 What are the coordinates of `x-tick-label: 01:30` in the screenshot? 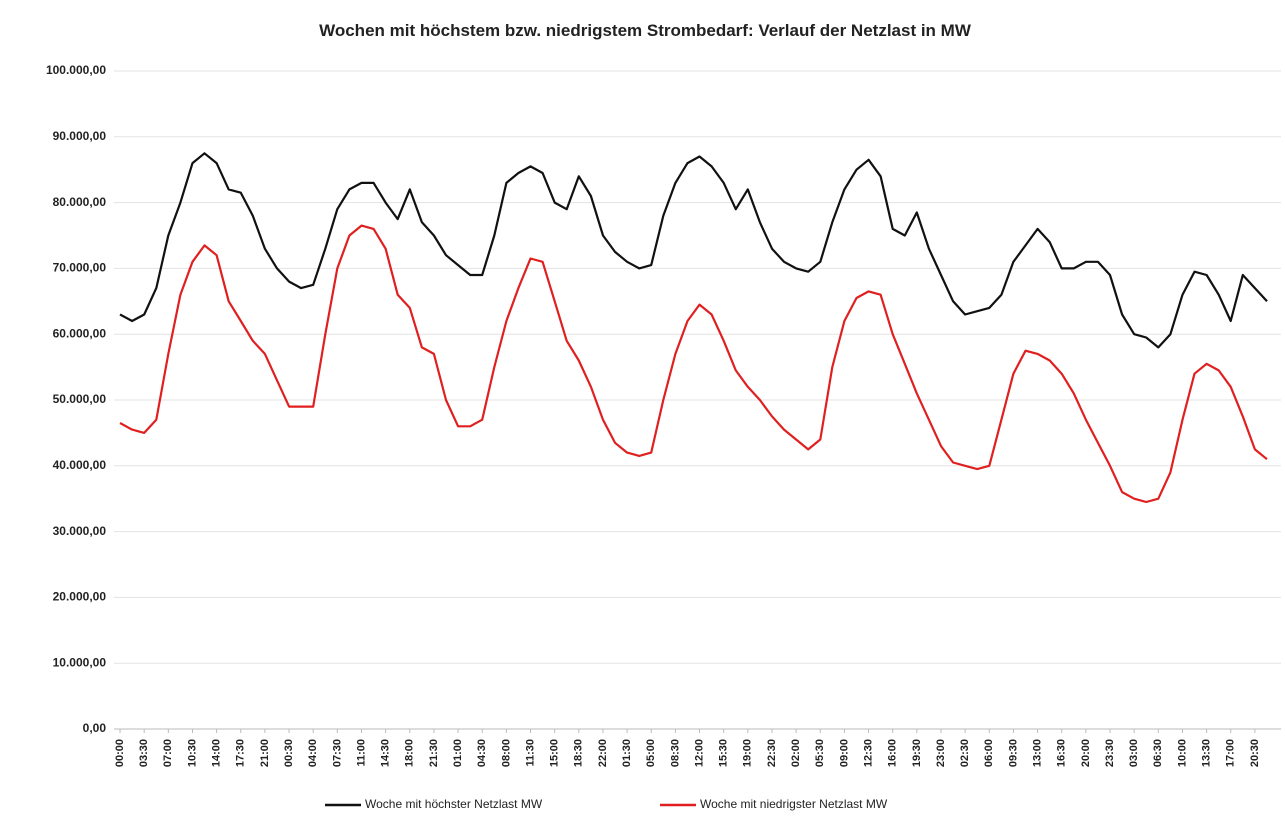 It's located at (627, 753).